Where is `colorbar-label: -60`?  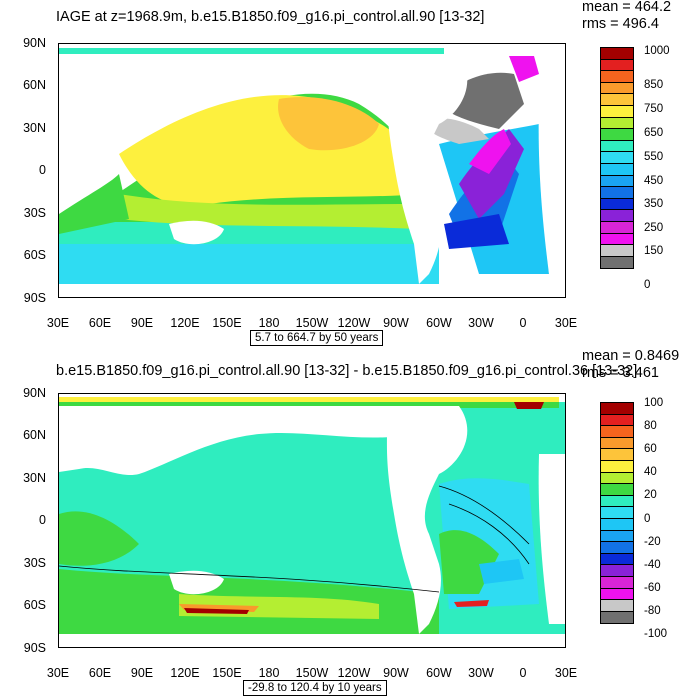 colorbar-label: -60 is located at coordinates (652, 588).